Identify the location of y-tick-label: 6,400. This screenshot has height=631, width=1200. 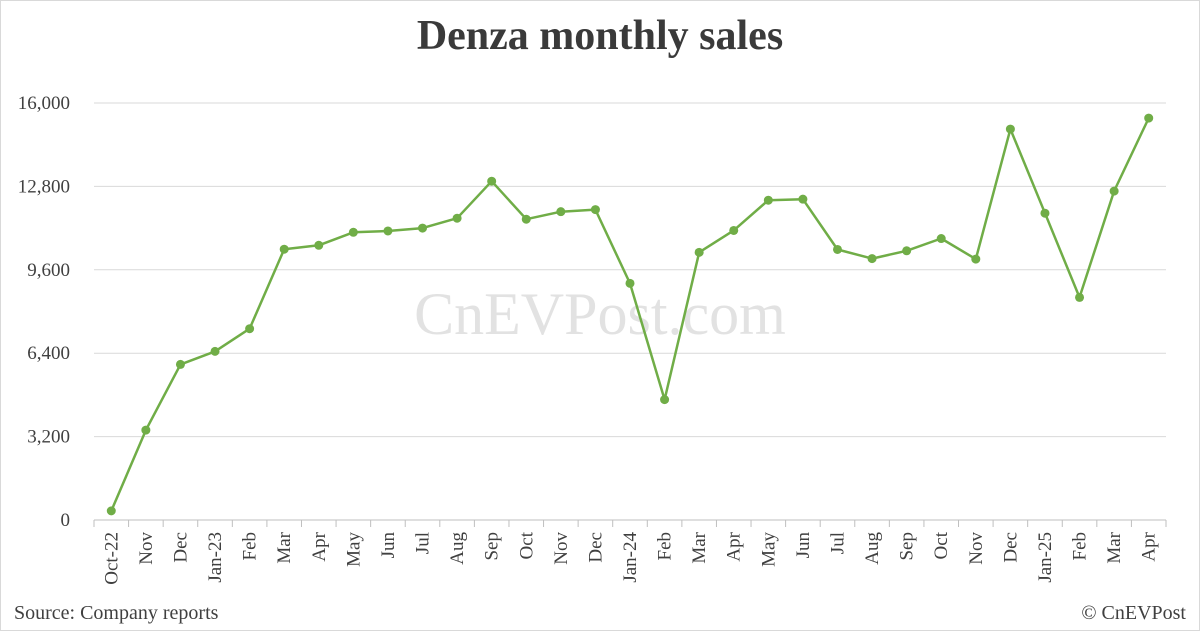
(48, 353).